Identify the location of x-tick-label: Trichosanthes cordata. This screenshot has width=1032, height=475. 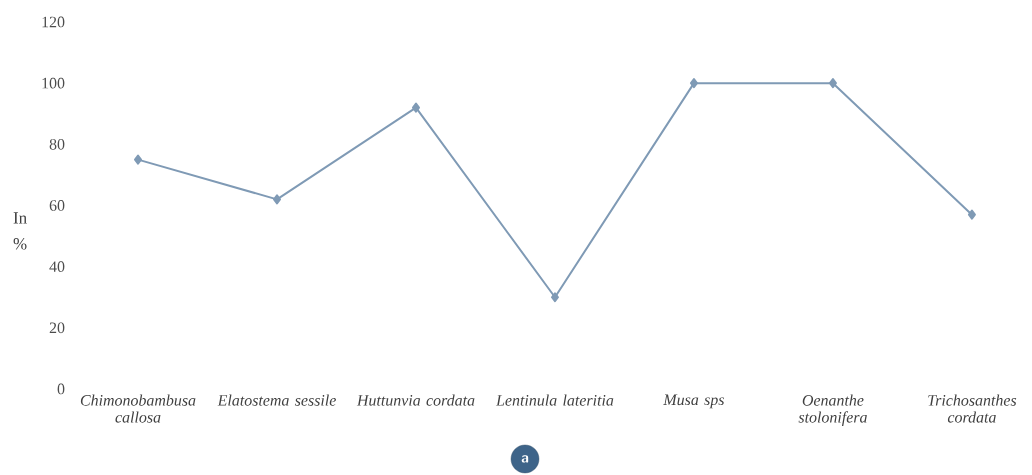
(972, 408).